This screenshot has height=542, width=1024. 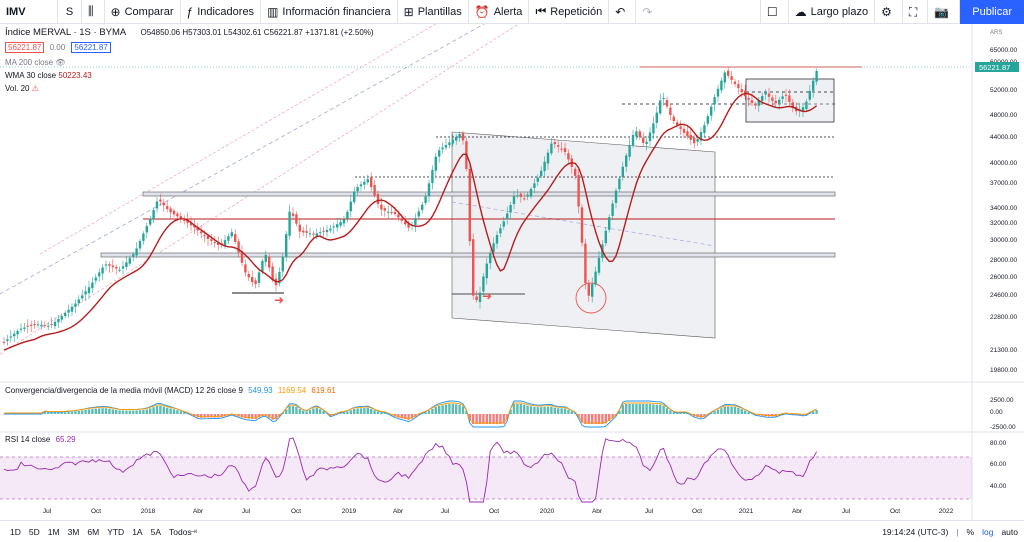 What do you see at coordinates (34, 531) in the screenshot?
I see `period-5d: 5D` at bounding box center [34, 531].